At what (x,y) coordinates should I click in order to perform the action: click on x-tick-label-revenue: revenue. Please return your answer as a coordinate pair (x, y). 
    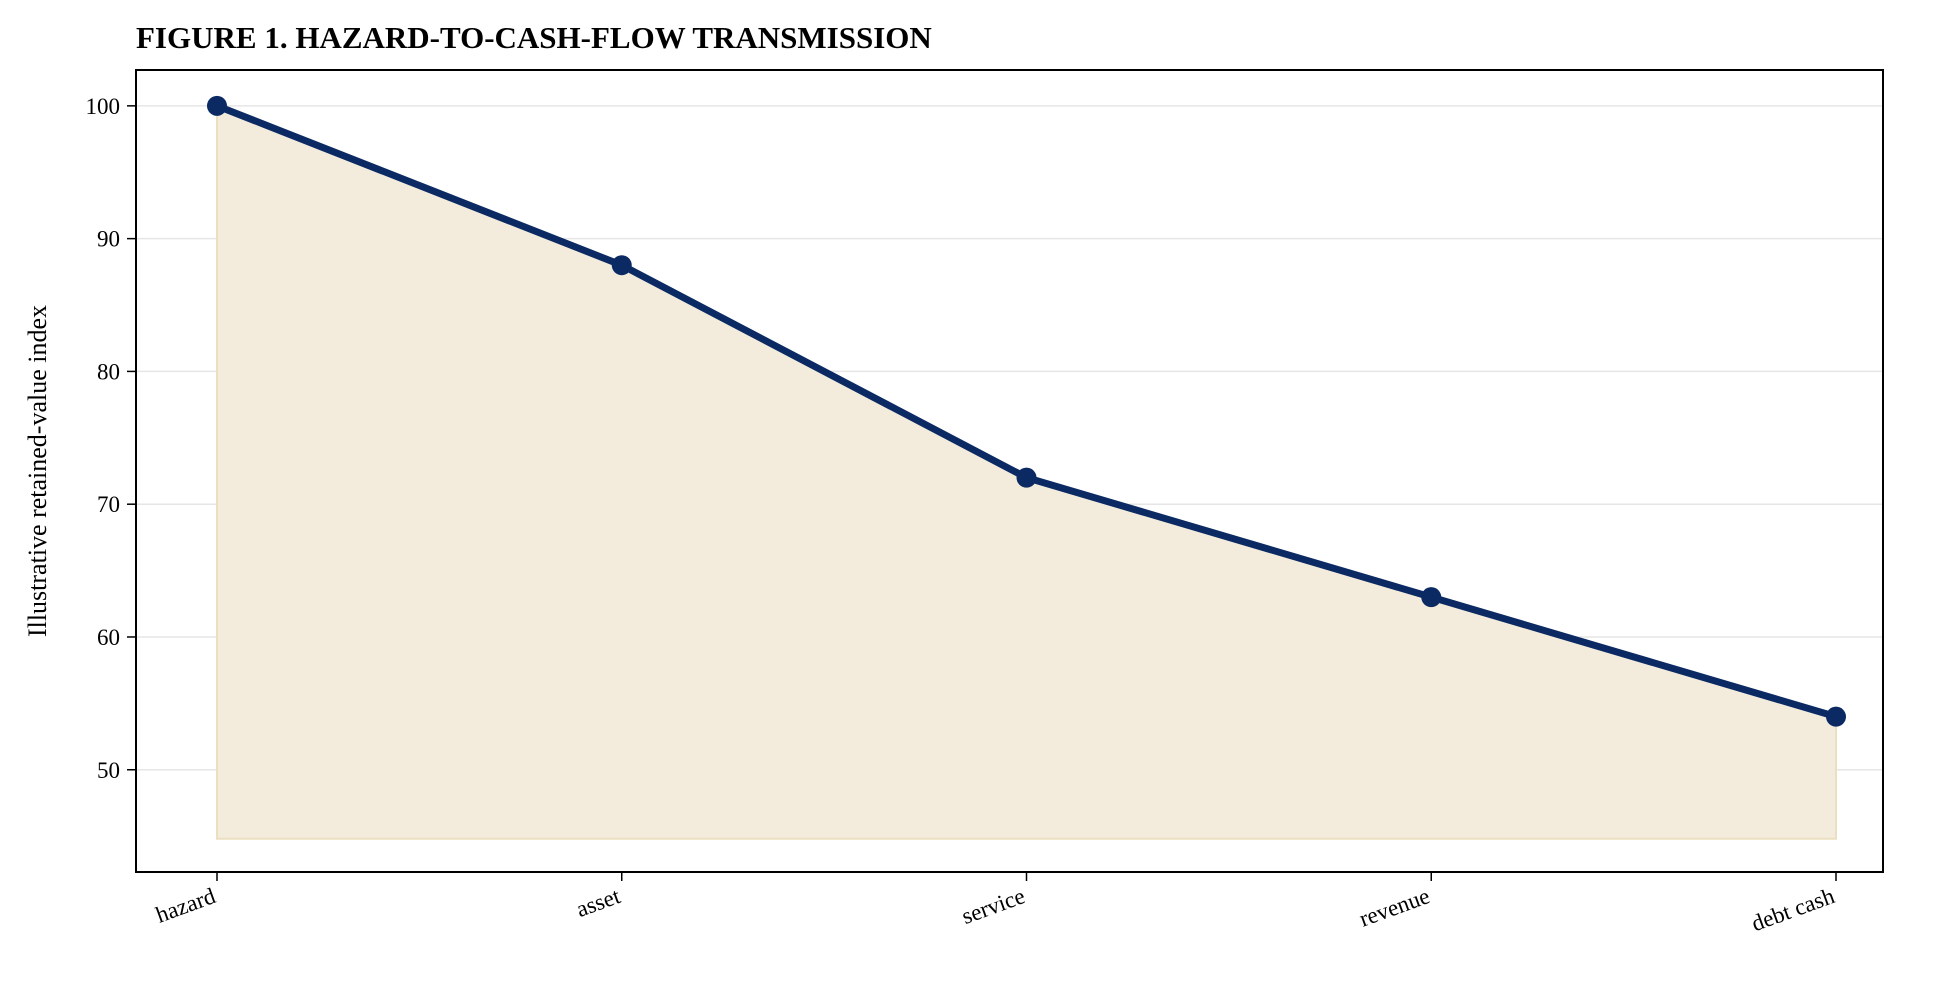
    Looking at the image, I should click on (1394, 907).